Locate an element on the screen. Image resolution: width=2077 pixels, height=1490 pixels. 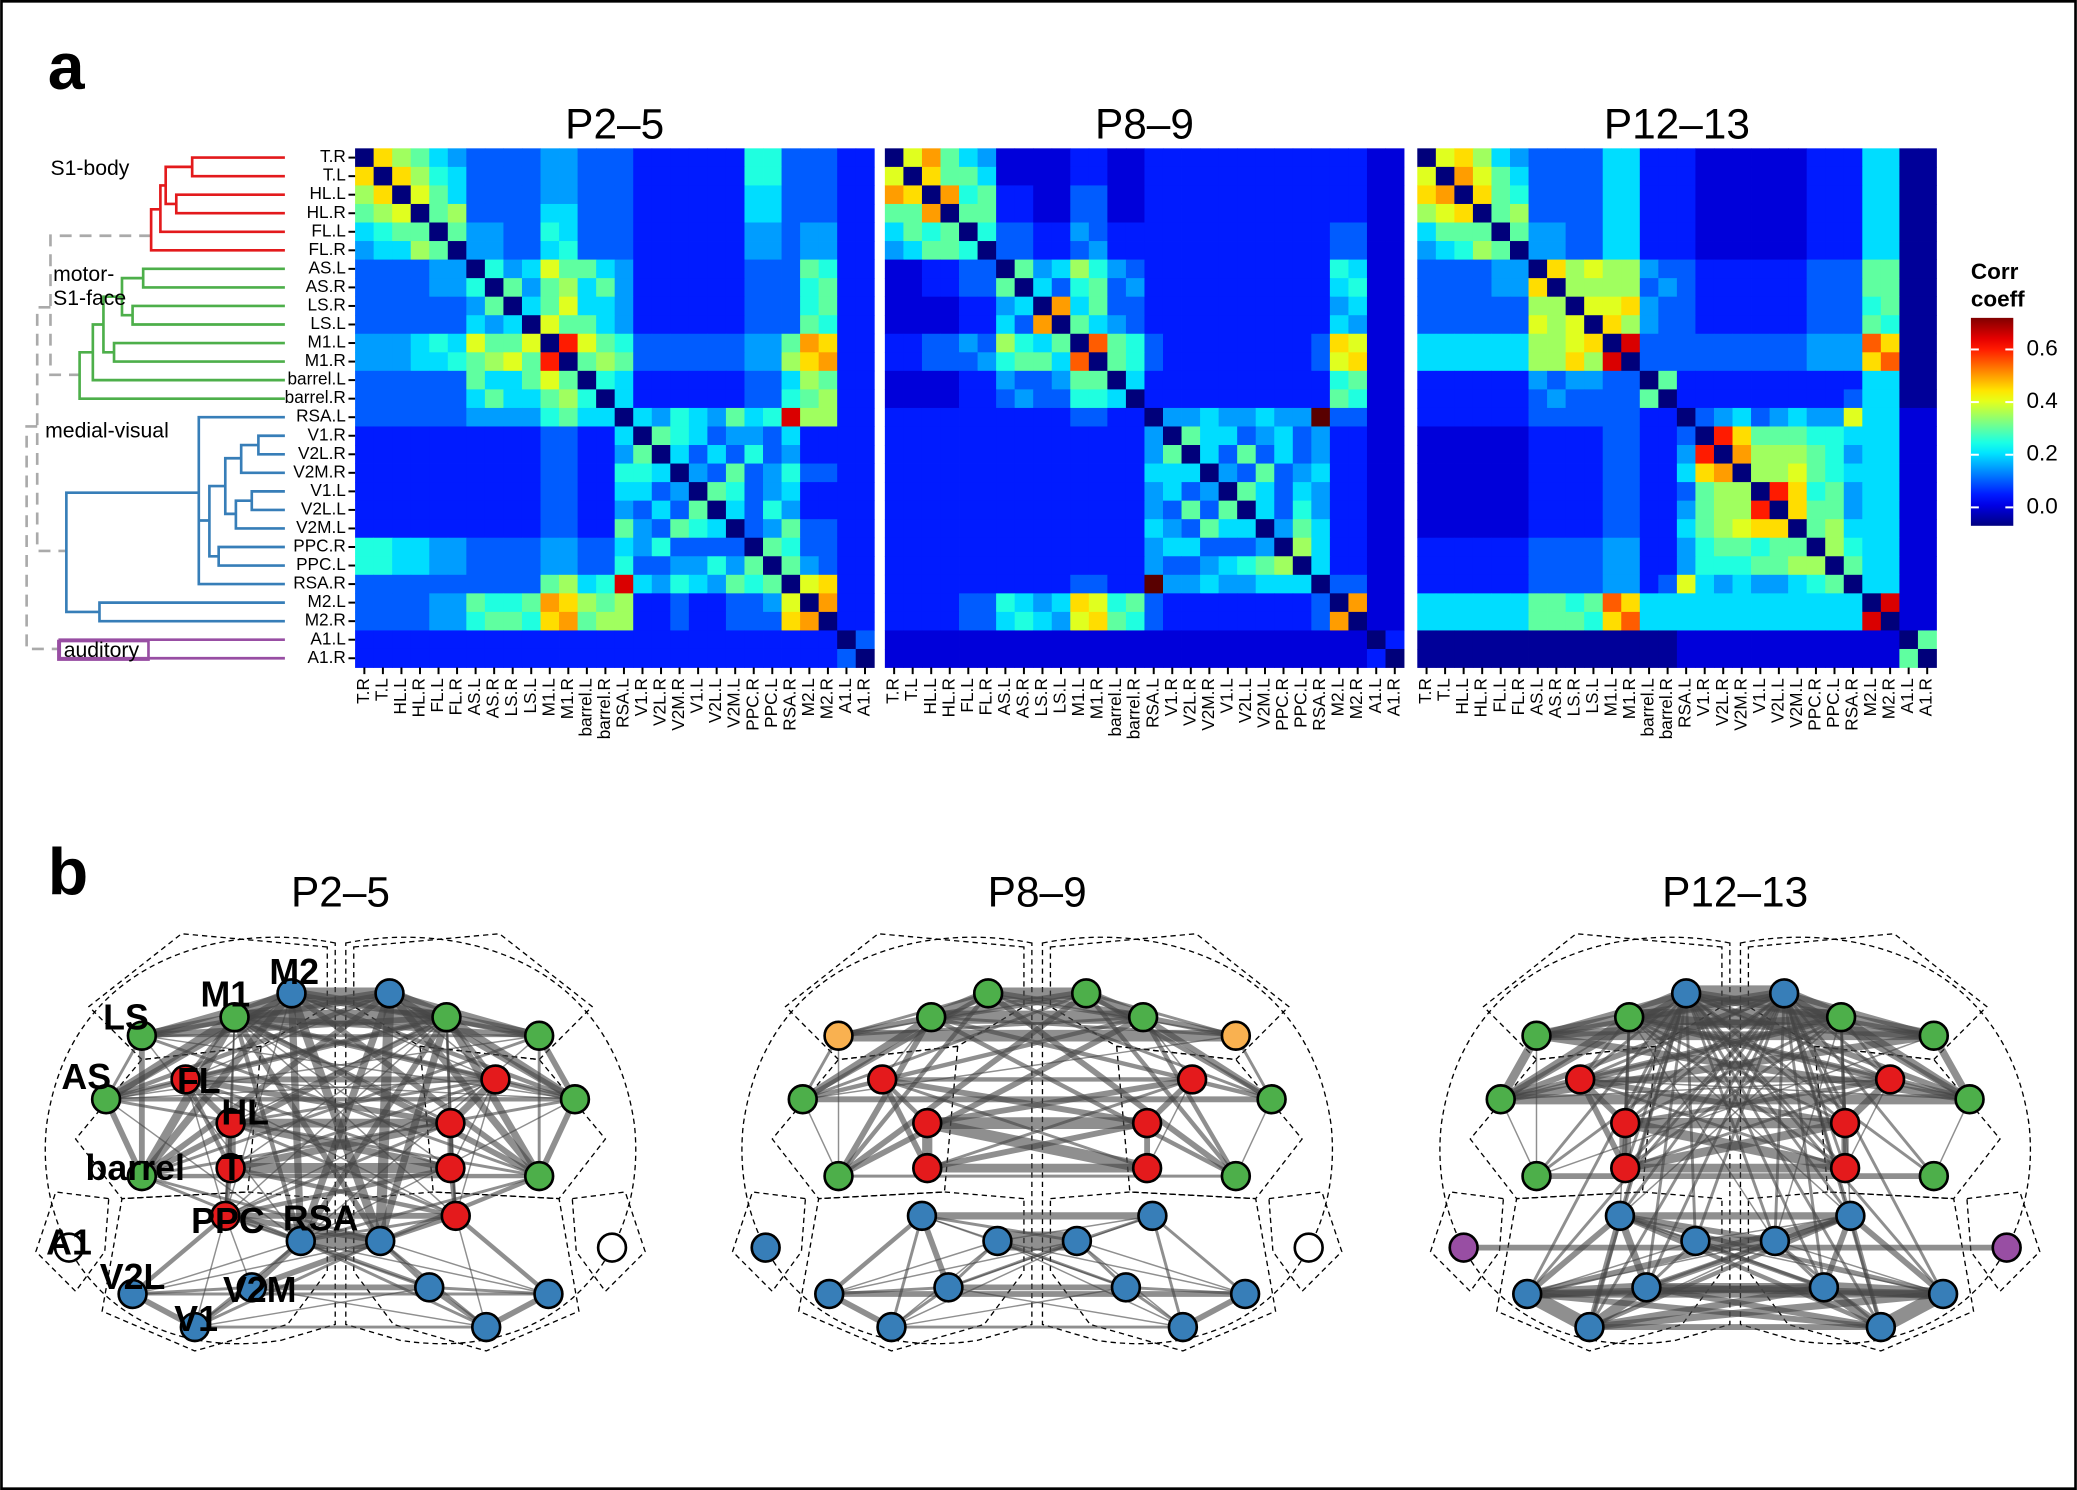
x-tick-label: T.R is located at coordinates (893, 691).